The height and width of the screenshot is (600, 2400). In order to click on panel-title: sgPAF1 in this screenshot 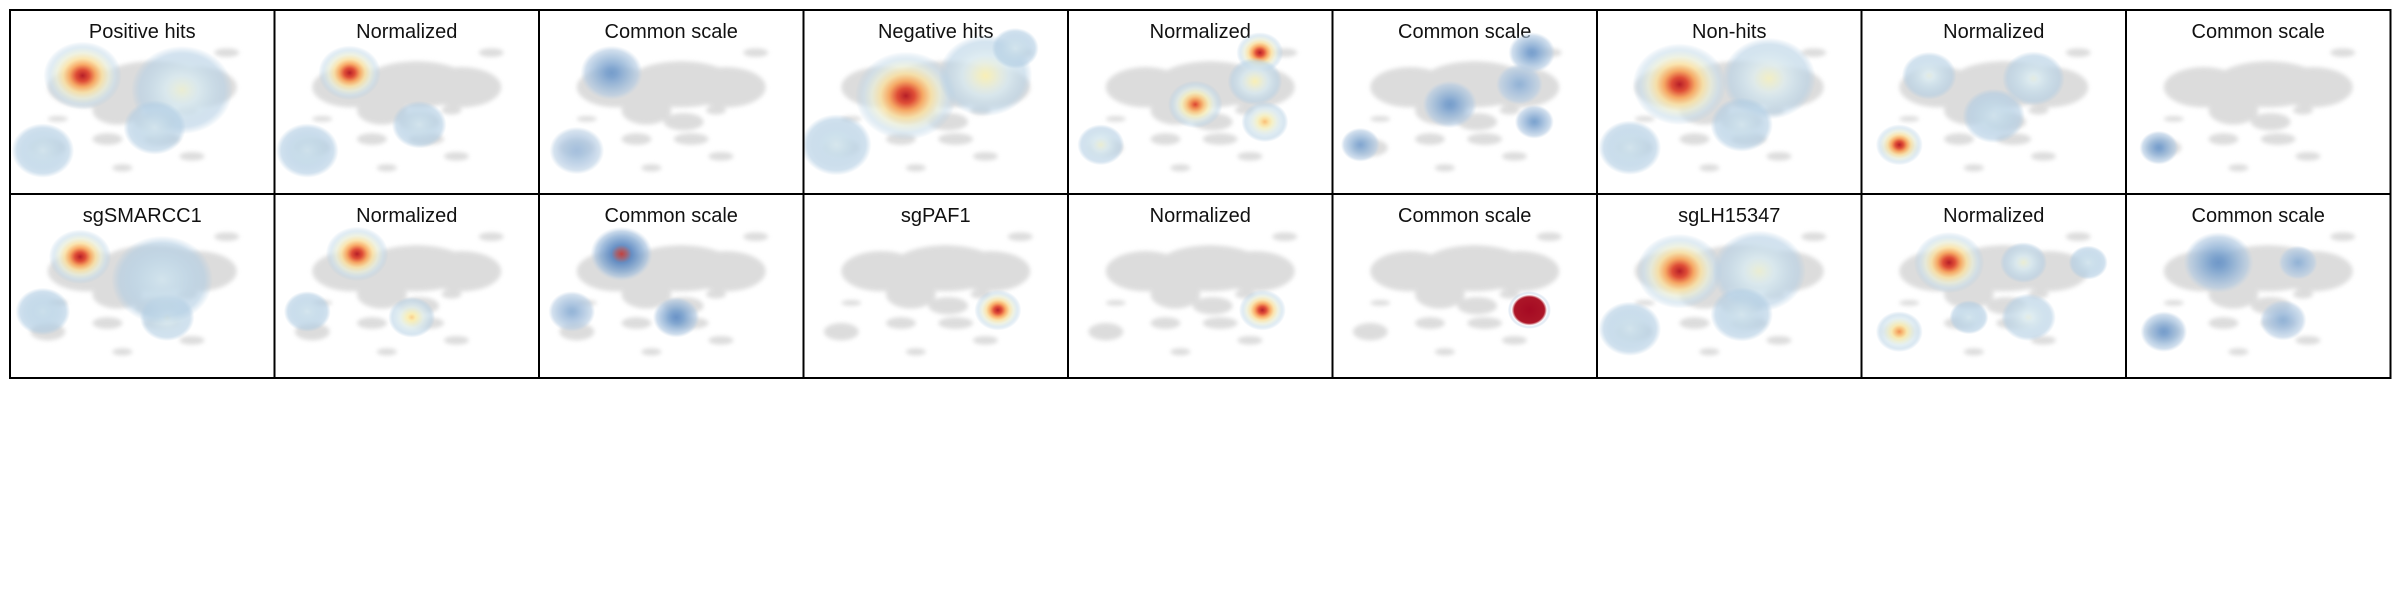, I will do `click(936, 216)`.